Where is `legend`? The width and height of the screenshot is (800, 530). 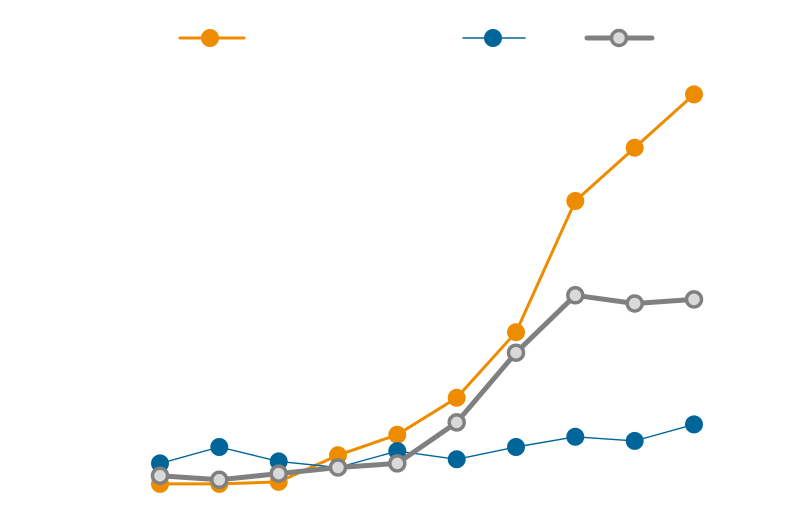 legend is located at coordinates (416, 38).